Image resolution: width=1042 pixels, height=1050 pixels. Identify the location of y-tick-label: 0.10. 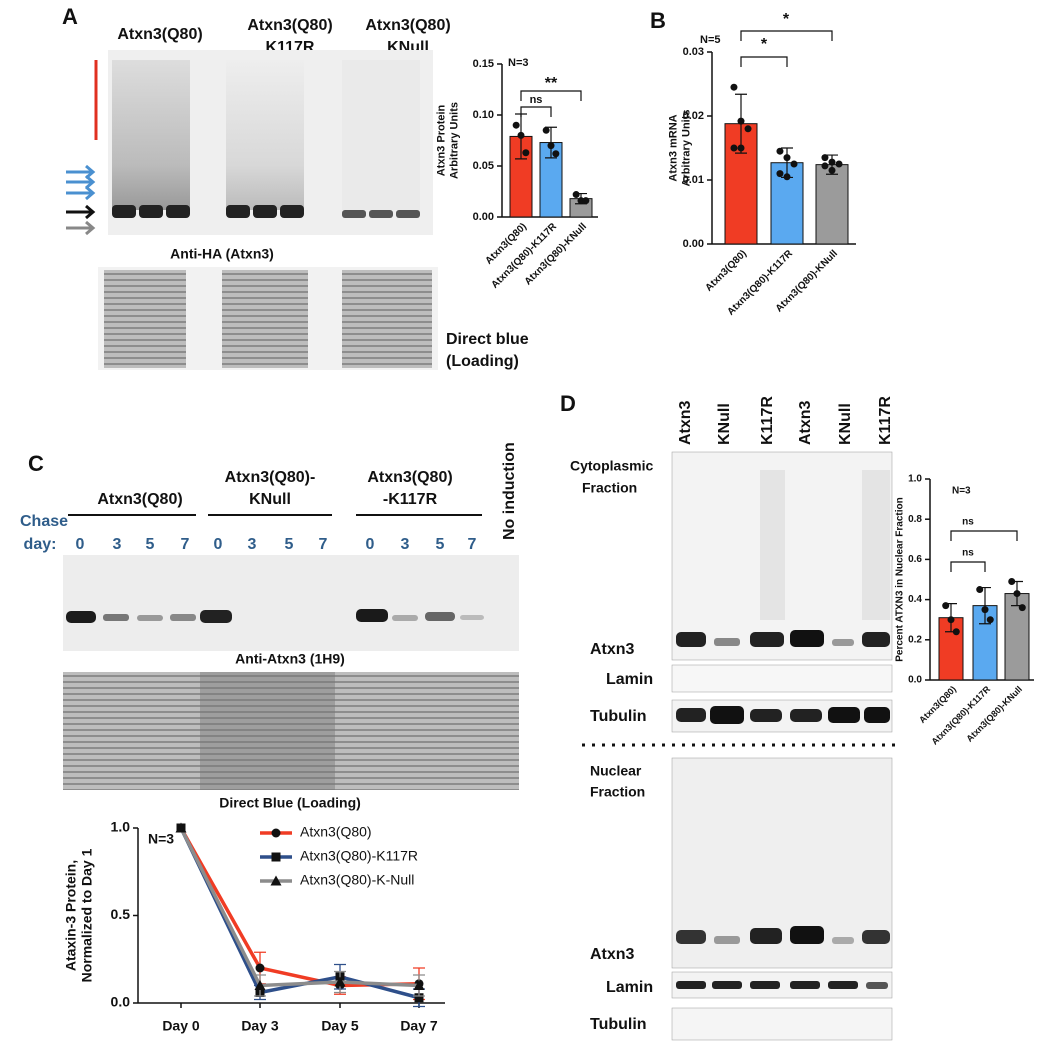
(483, 115).